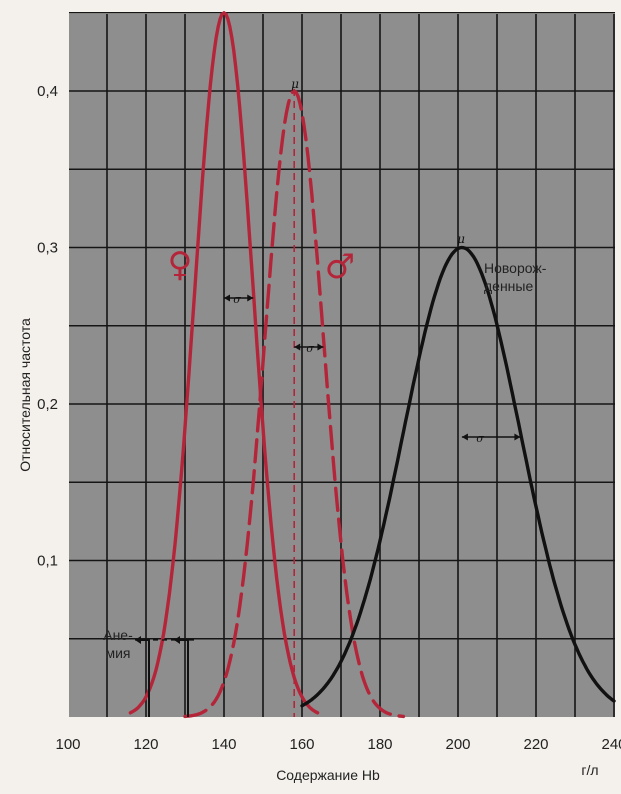 Image resolution: width=621 pixels, height=794 pixels. Describe the element at coordinates (517, 437) in the screenshot. I see `newborn-sigma-arrow-head-right` at that location.